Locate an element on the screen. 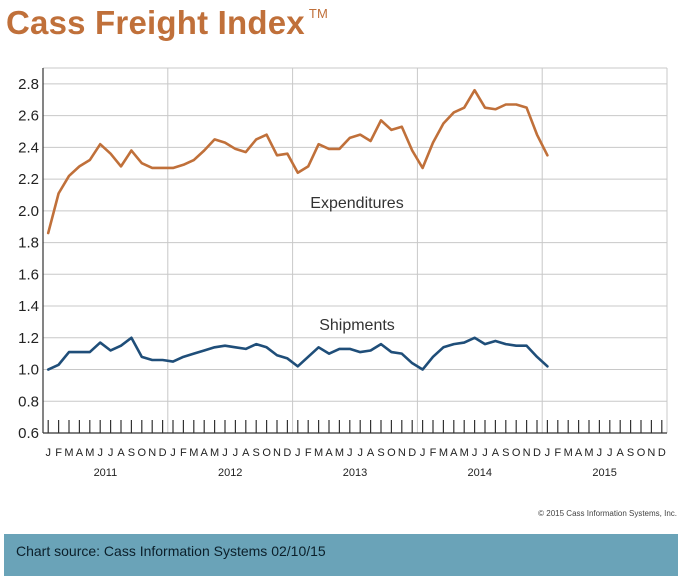 This screenshot has height=583, width=686. y-tick-label: 1.8 is located at coordinates (28, 243).